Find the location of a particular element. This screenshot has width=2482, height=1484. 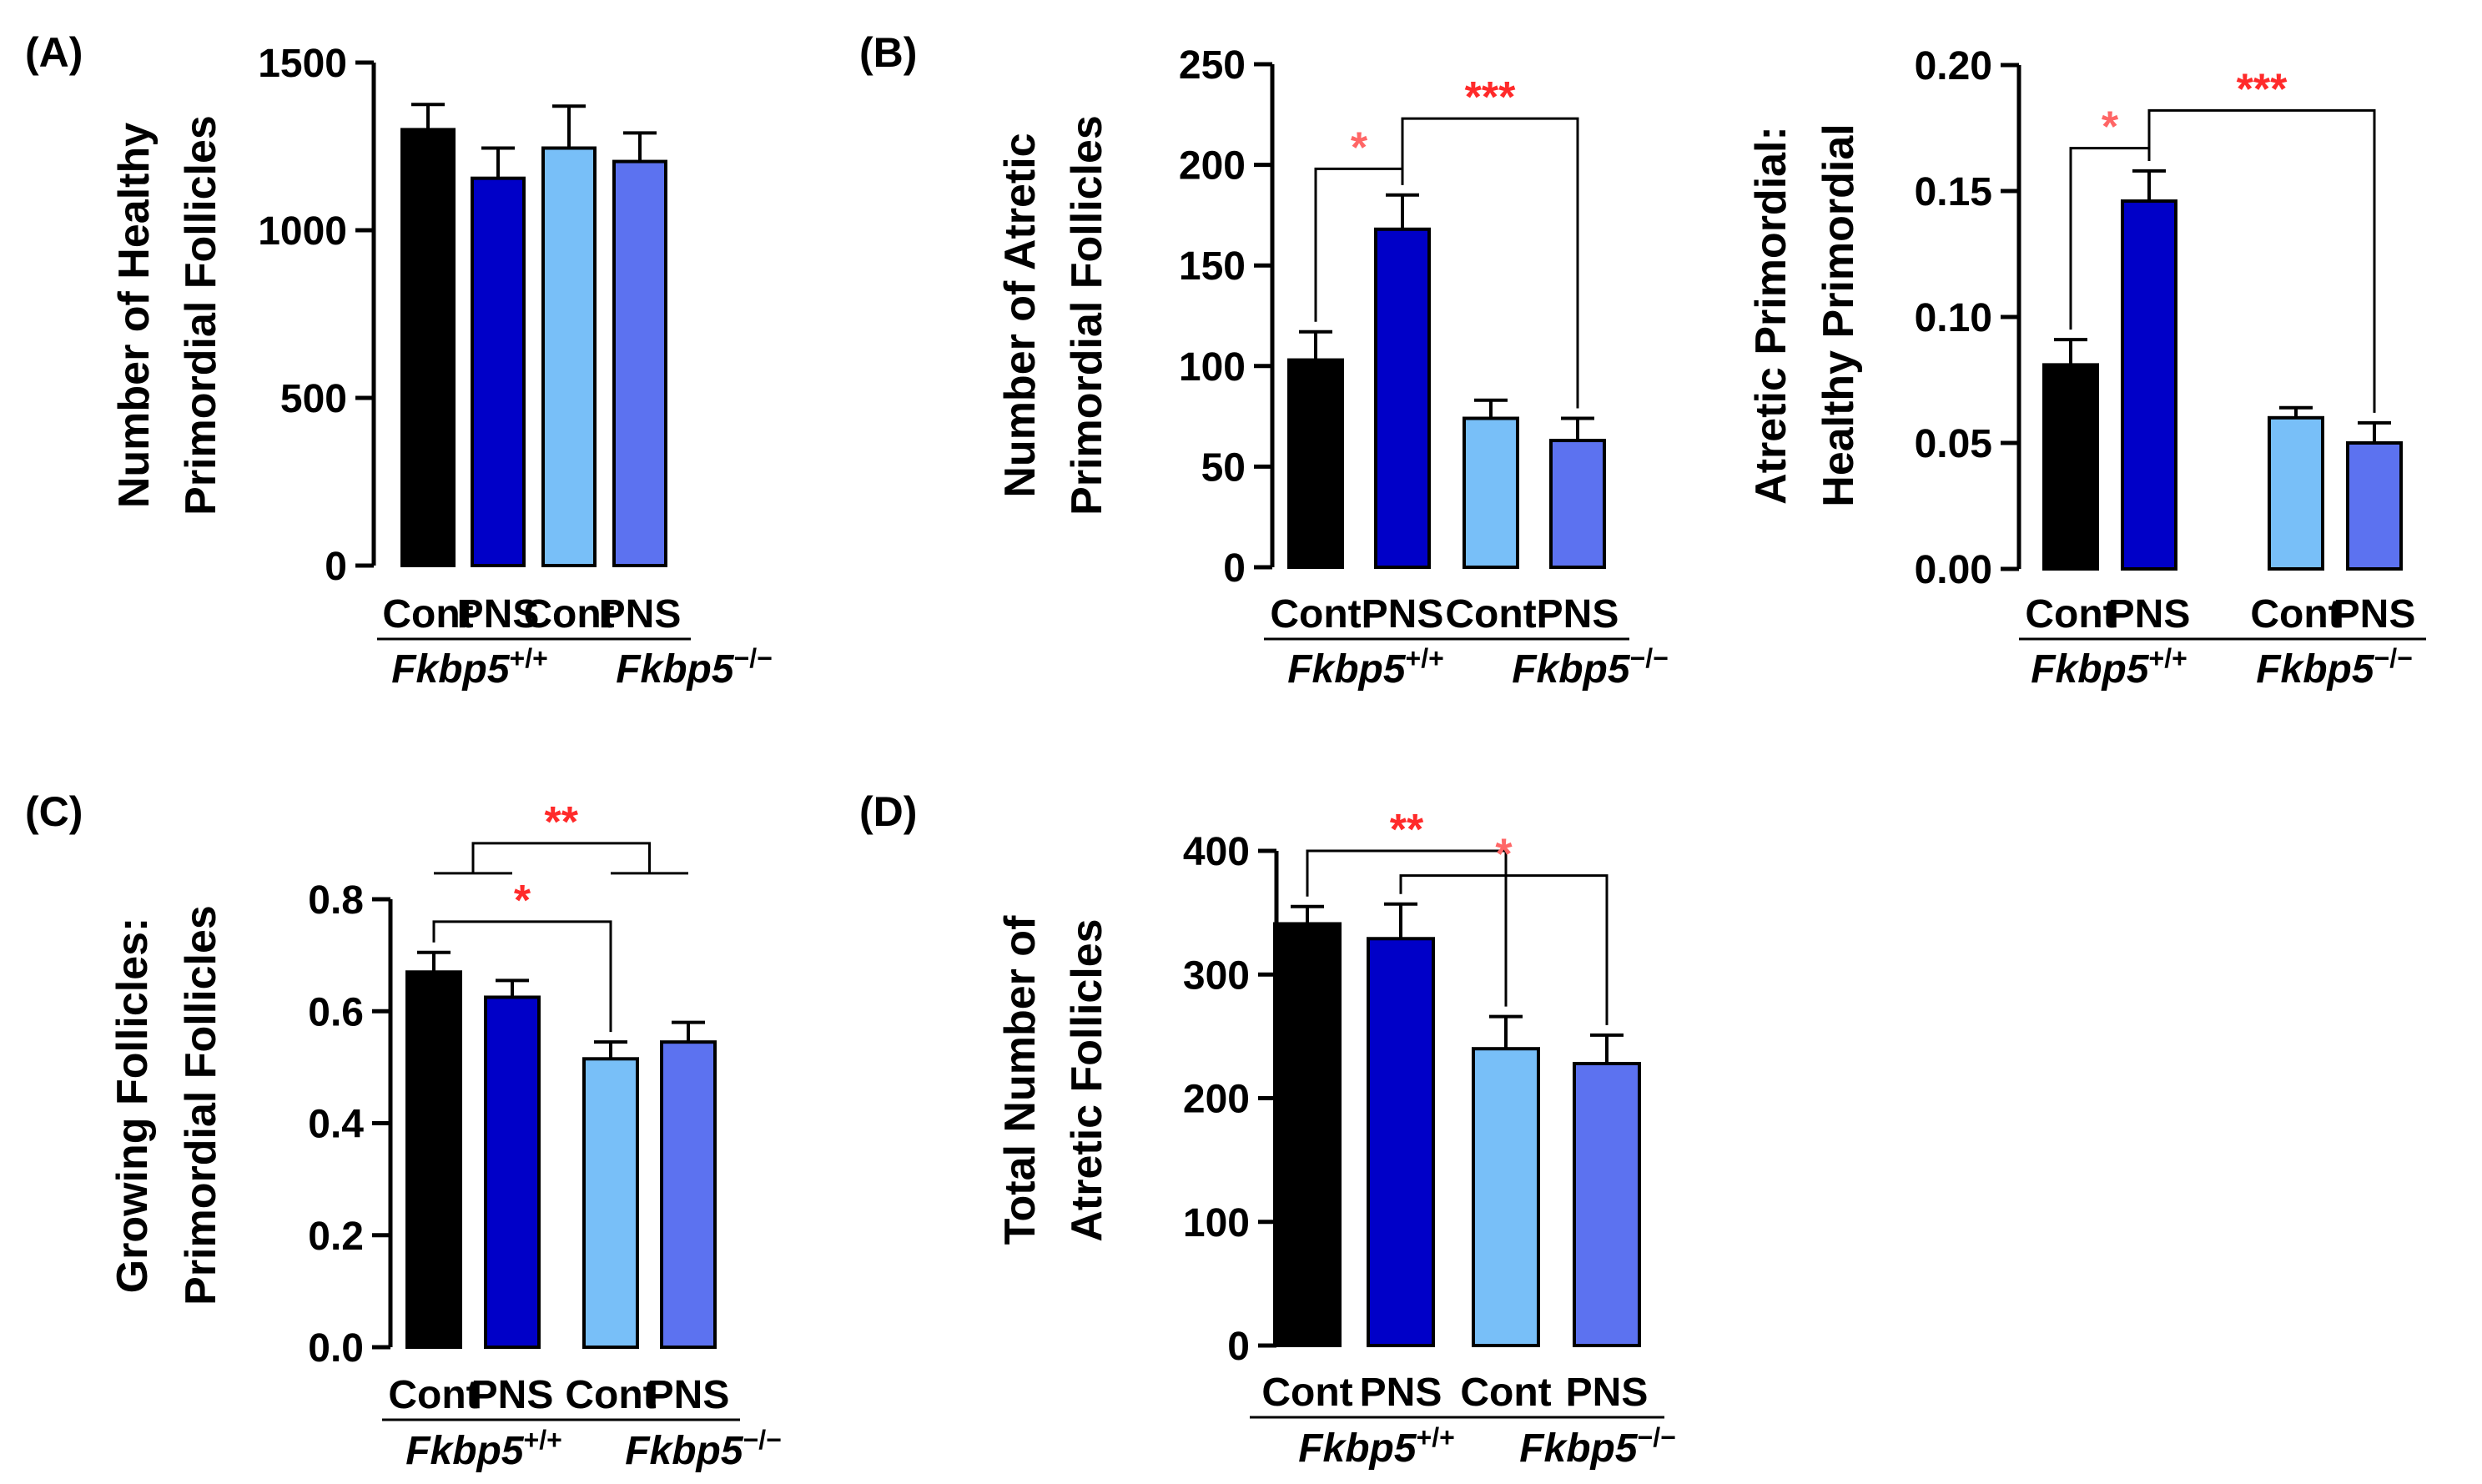

y-axis-label: Total Number of is located at coordinates (1020, 1080).